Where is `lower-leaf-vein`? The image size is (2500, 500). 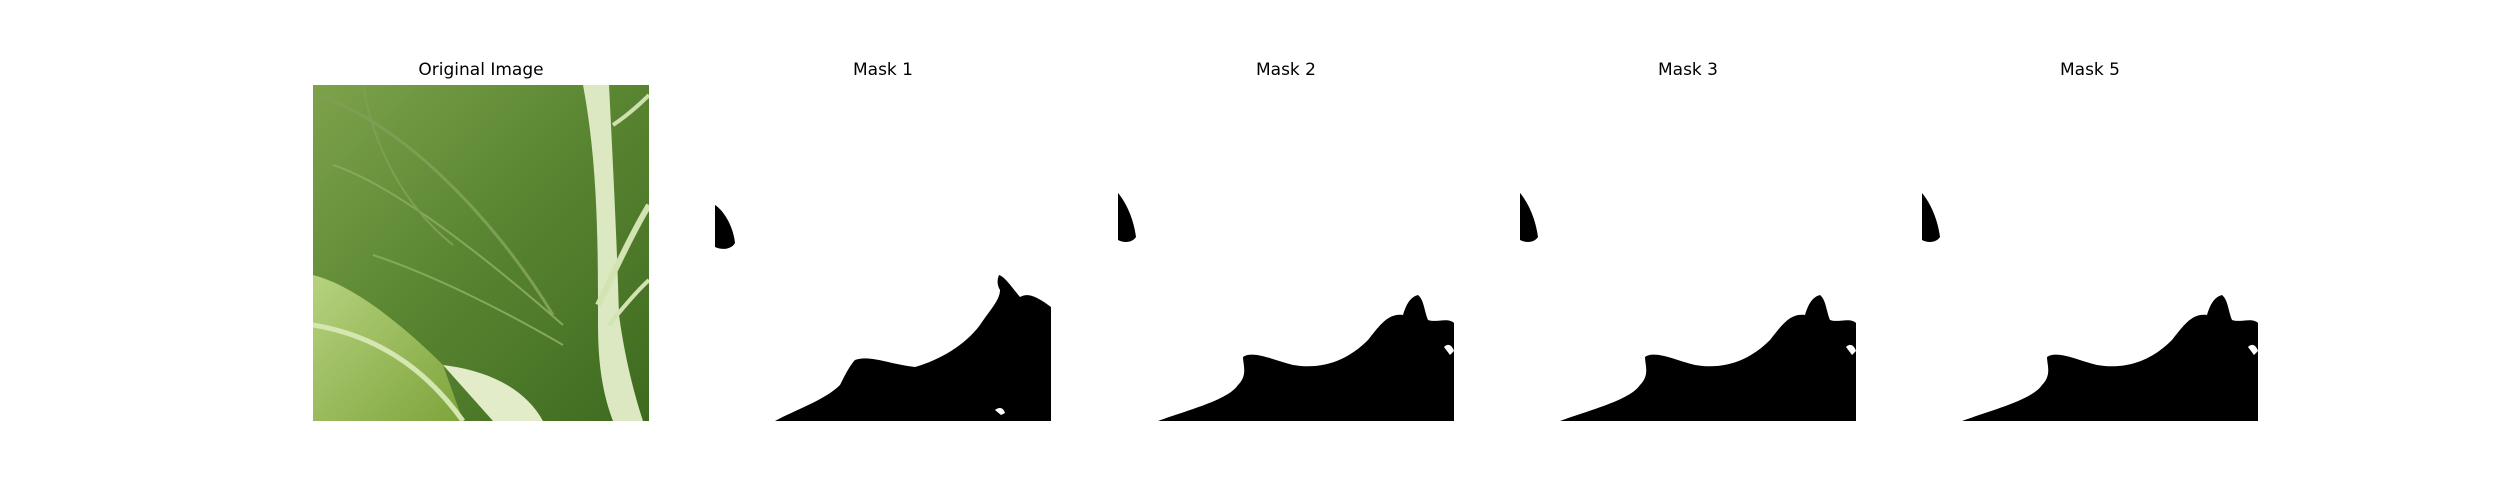 lower-leaf-vein is located at coordinates (389, 371).